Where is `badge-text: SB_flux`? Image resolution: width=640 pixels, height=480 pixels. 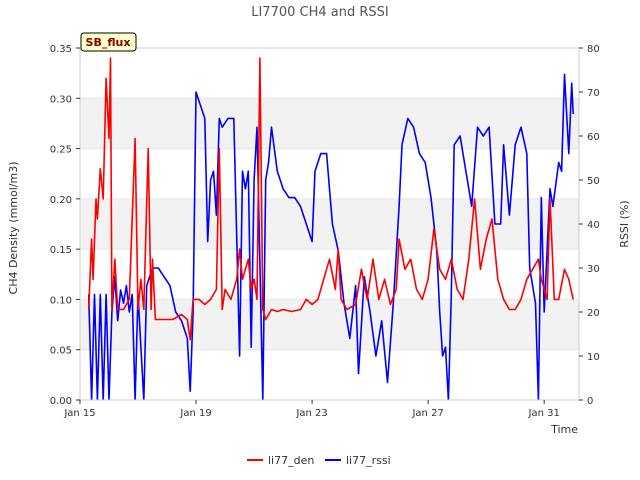 badge-text: SB_flux is located at coordinates (108, 42).